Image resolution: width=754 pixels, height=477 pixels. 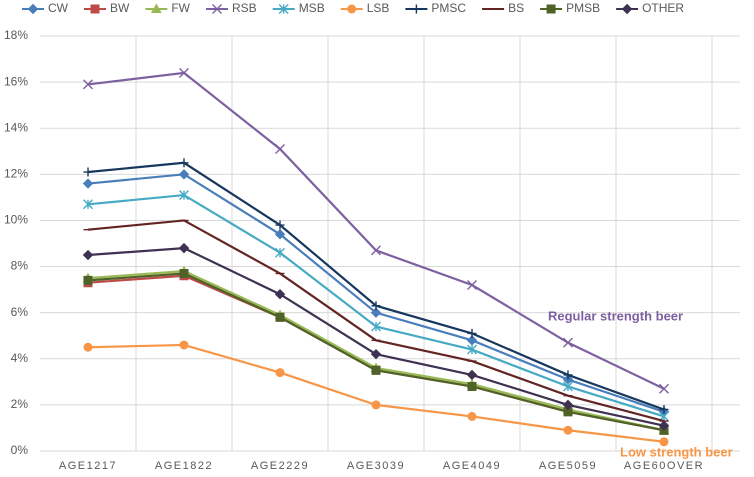 I want to click on legend-label: BS, so click(x=516, y=8).